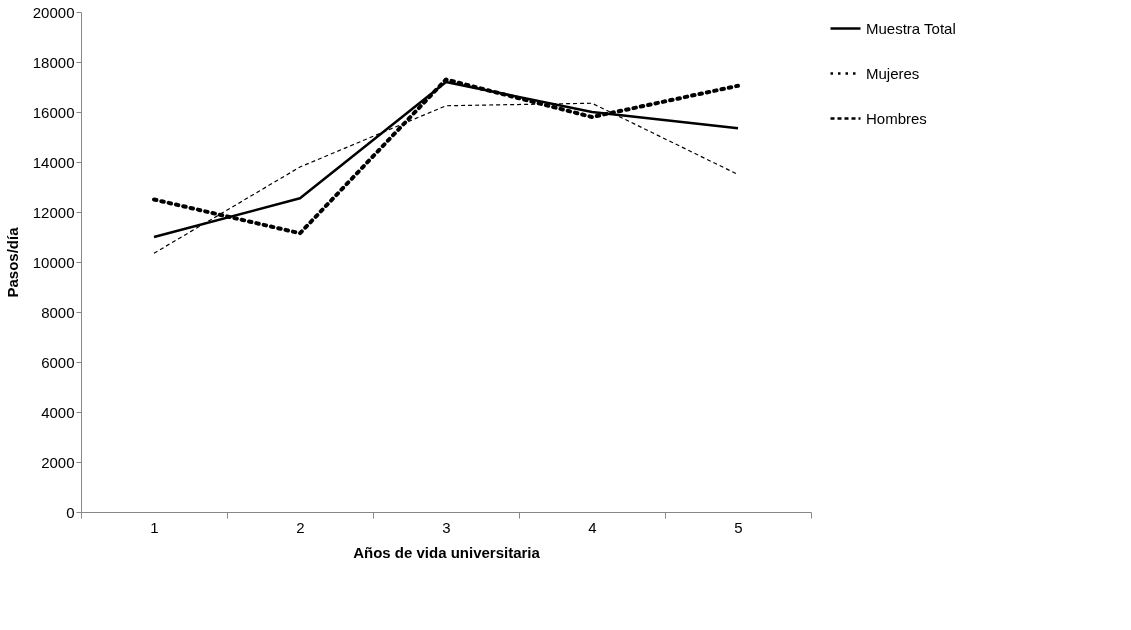 Image resolution: width=1131 pixels, height=630 pixels. I want to click on x-tick-label: 4, so click(592, 527).